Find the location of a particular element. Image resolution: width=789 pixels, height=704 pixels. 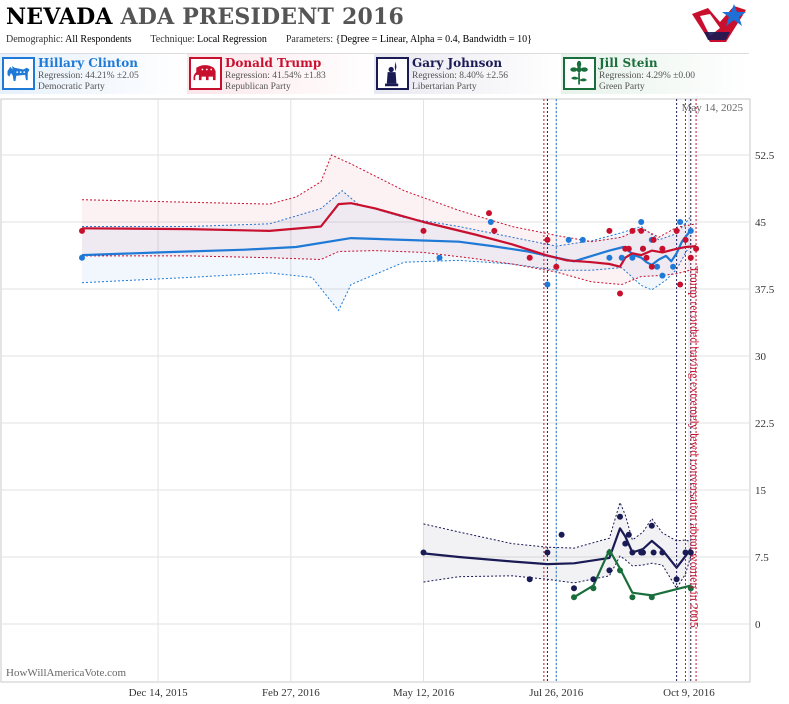

candidate-regression: Regression: 41.54% ±1.83 is located at coordinates (275, 76).